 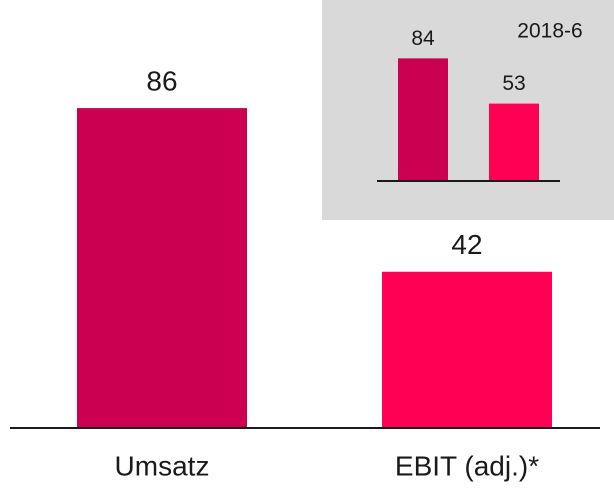 What do you see at coordinates (513, 83) in the screenshot?
I see `value-label: 53` at bounding box center [513, 83].